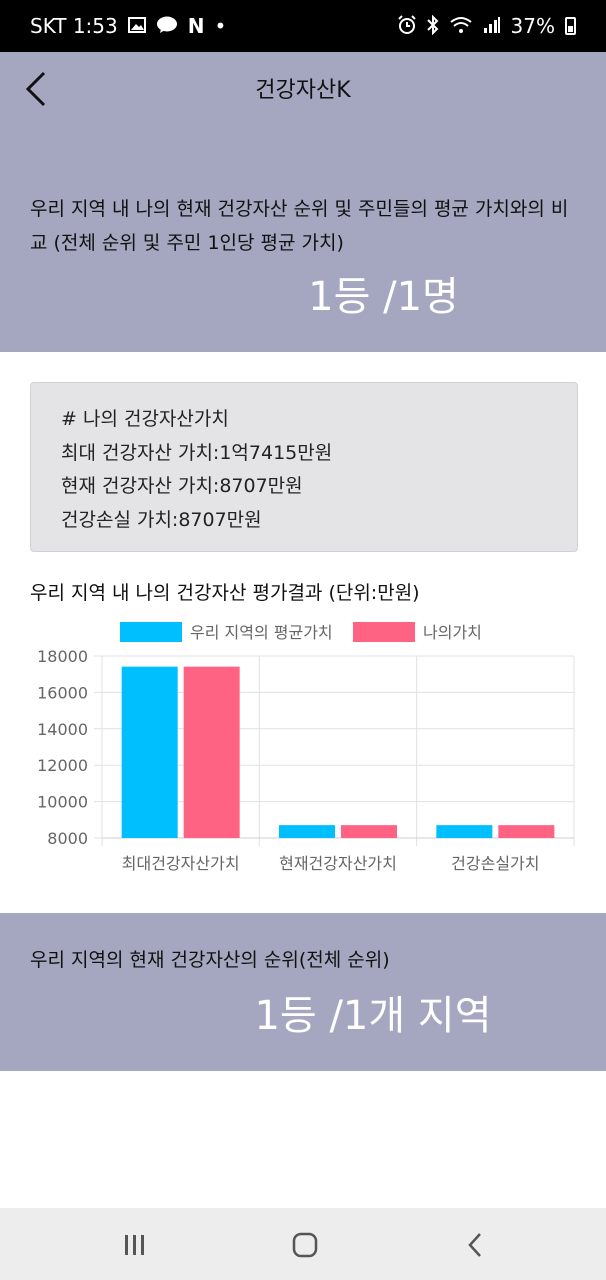  I want to click on health-loss-value: 건강손실 가치:8707만원, so click(161, 519).